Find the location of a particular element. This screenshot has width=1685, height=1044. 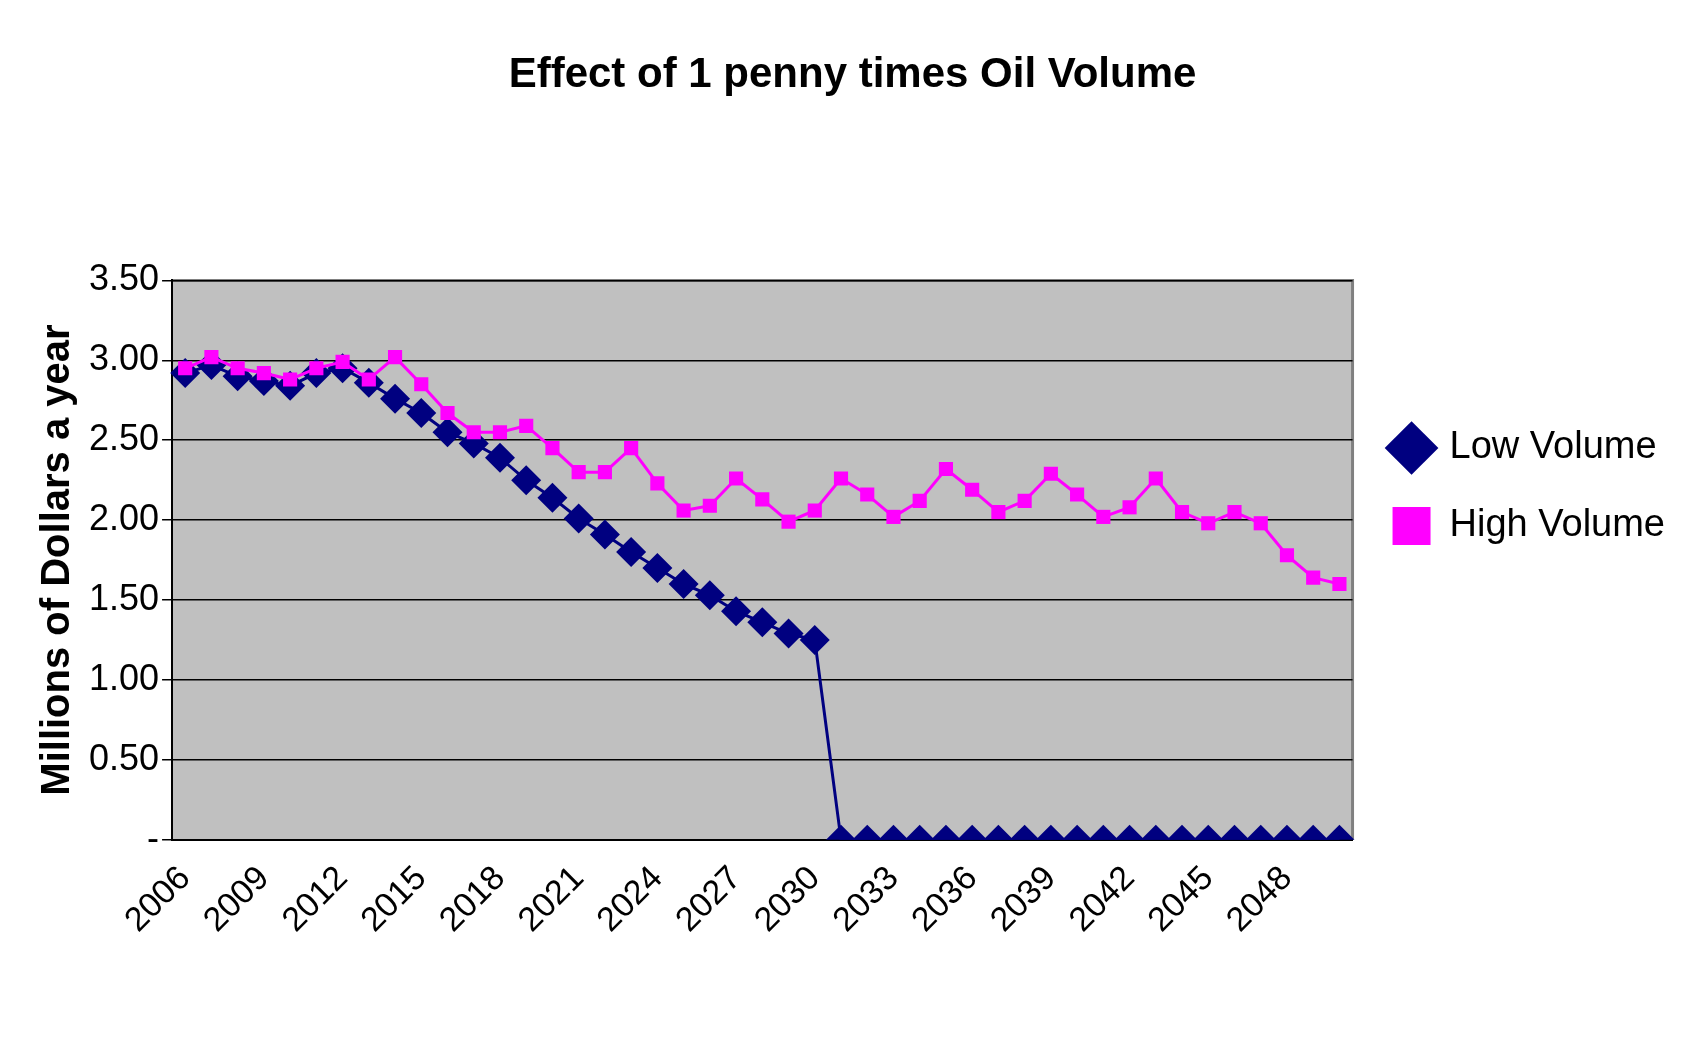

y-tick-label: - is located at coordinates (153, 837).